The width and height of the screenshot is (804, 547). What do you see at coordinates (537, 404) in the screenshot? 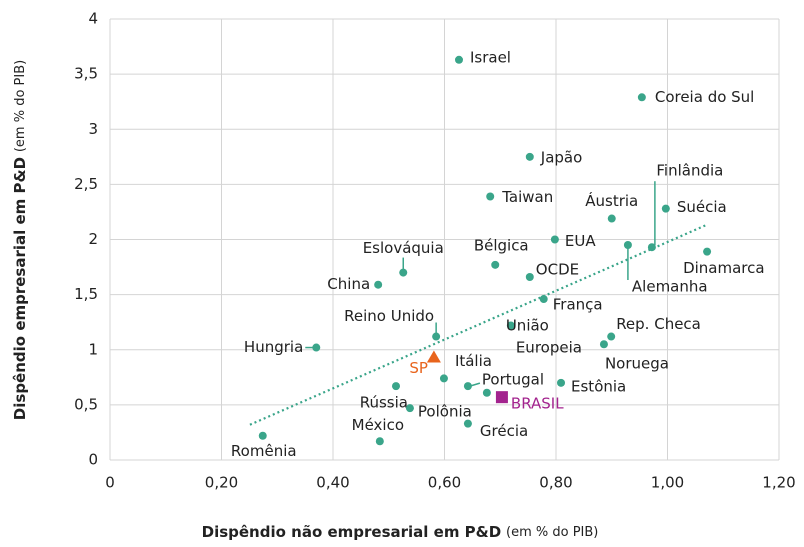
I see `highlight-label: BRASIL` at bounding box center [537, 404].